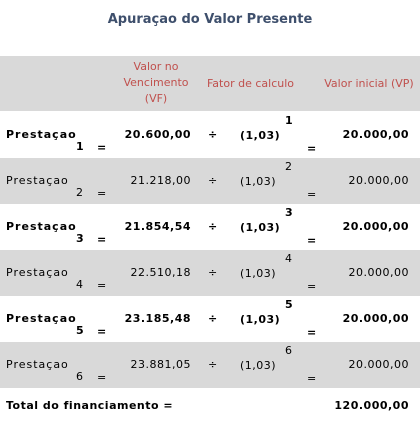 Image resolution: width=420 pixels, height=431 pixels. I want to click on row-number: 6, so click(79, 376).